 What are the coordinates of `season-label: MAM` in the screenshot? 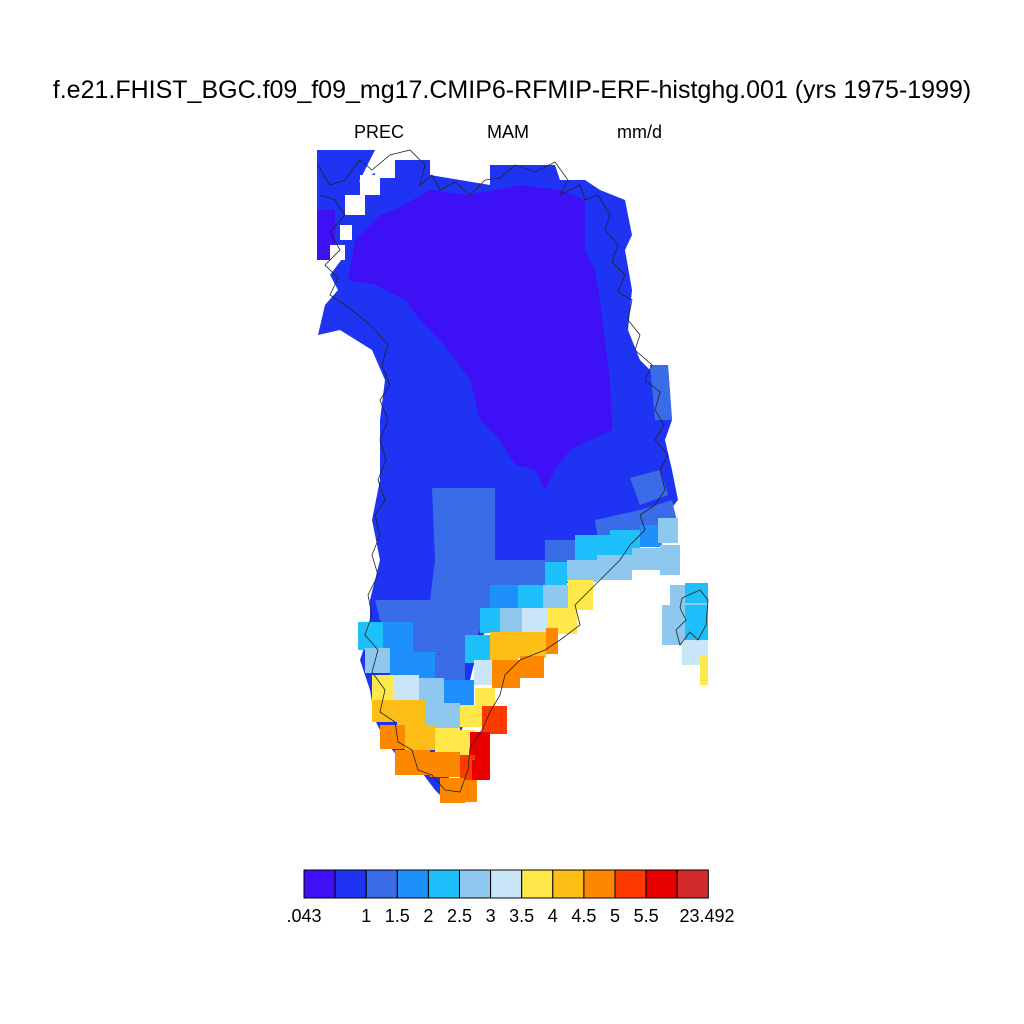 It's located at (508, 132).